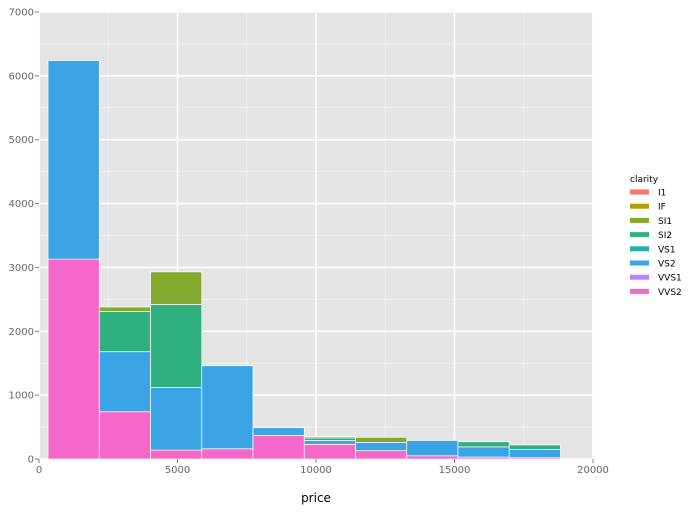  What do you see at coordinates (21, 332) in the screenshot?
I see `y-tick-label: 2000` at bounding box center [21, 332].